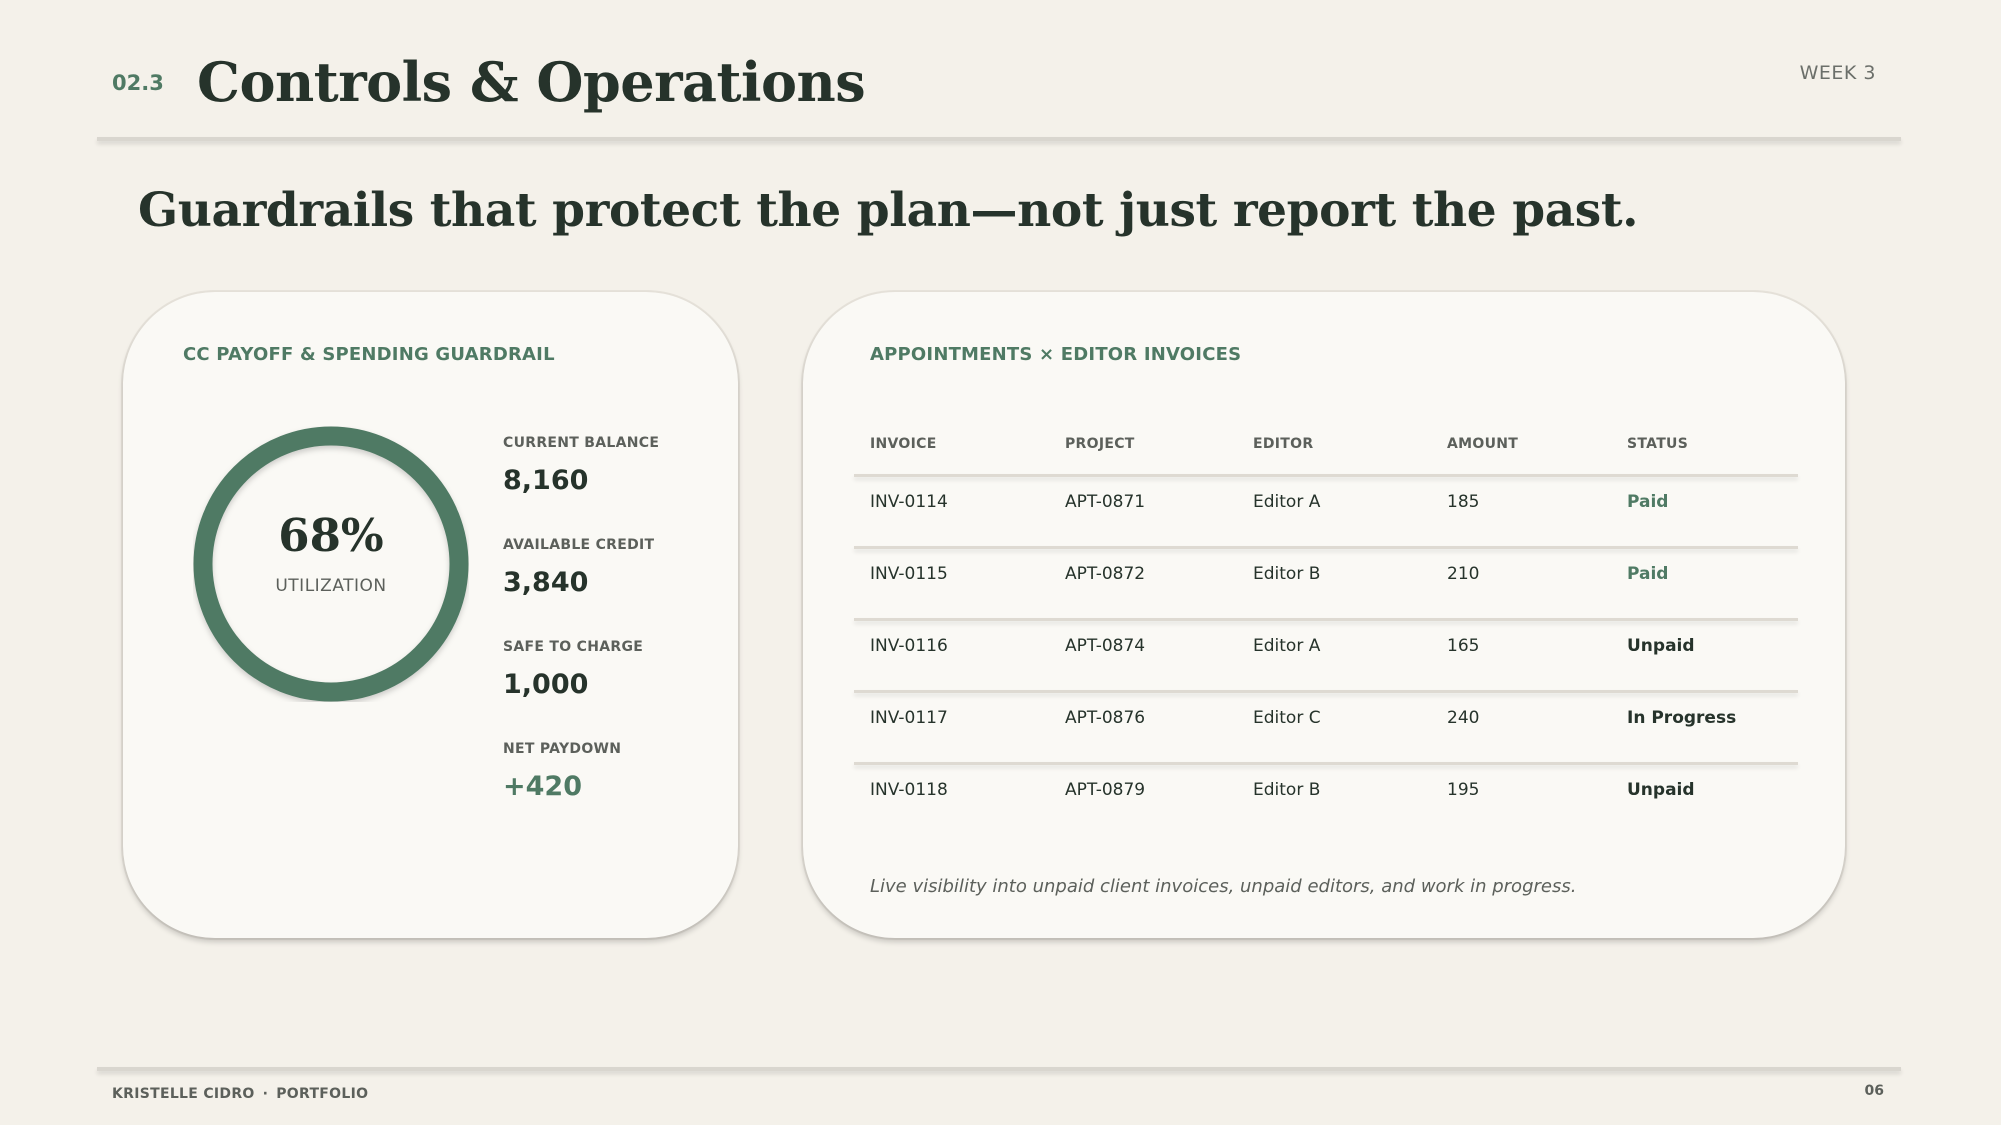  What do you see at coordinates (1463, 646) in the screenshot?
I see `cell-amount: 165` at bounding box center [1463, 646].